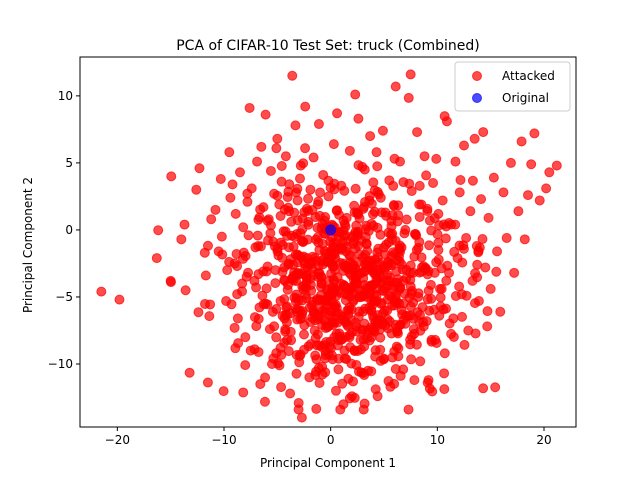 The image size is (640, 484). I want to click on legend-label-attacked: Attacked, so click(528, 76).